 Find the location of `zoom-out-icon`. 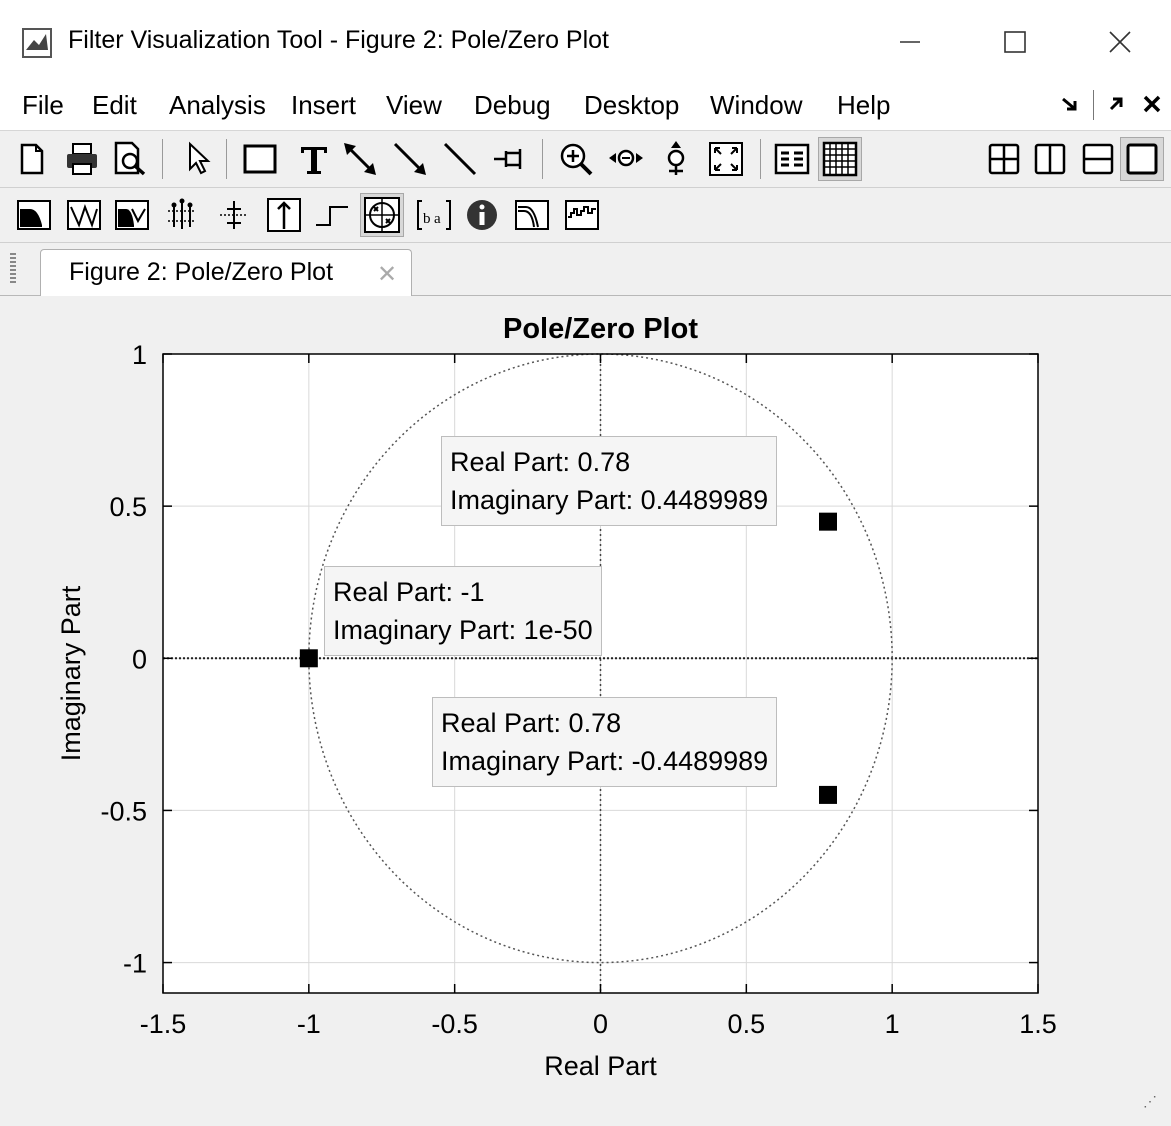

zoom-out-icon is located at coordinates (626, 158).